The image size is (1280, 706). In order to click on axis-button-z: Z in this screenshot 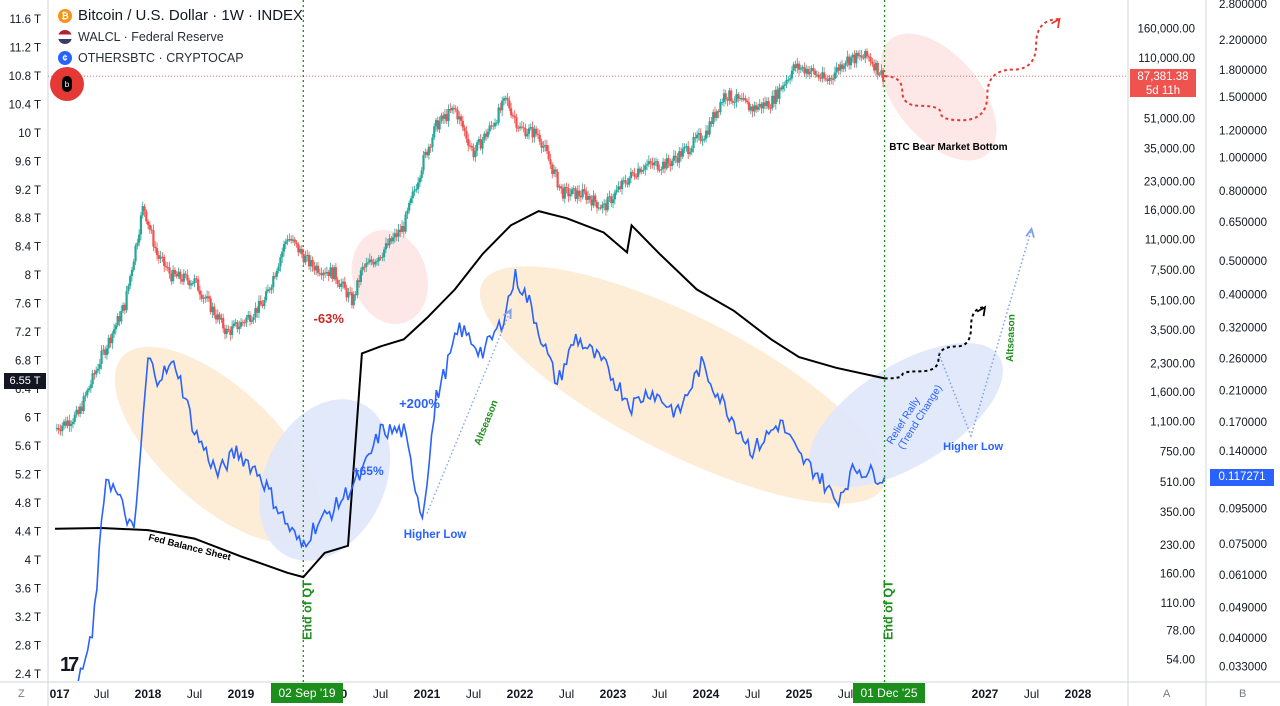, I will do `click(21, 694)`.